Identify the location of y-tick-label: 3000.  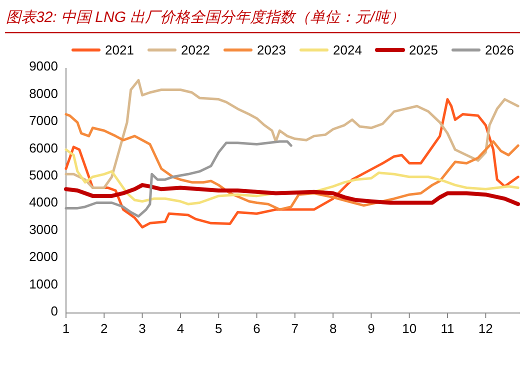
(43, 229).